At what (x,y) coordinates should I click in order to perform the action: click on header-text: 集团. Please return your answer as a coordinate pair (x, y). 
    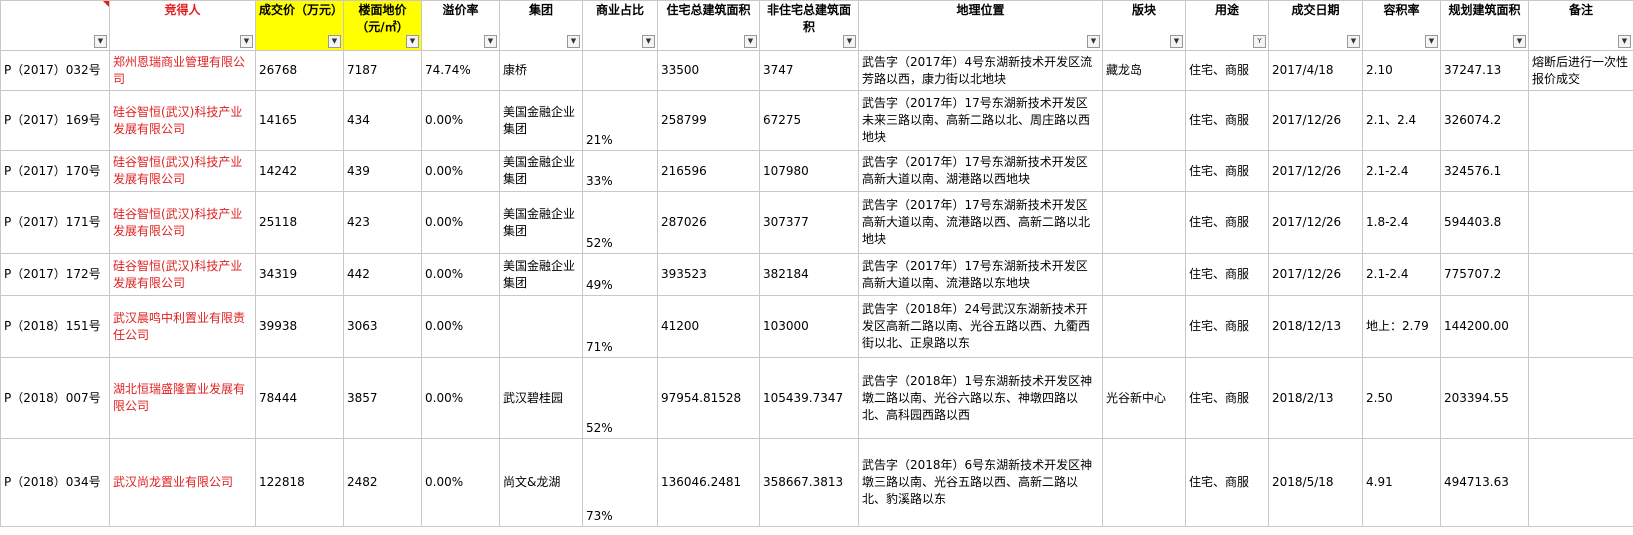
    Looking at the image, I should click on (540, 10).